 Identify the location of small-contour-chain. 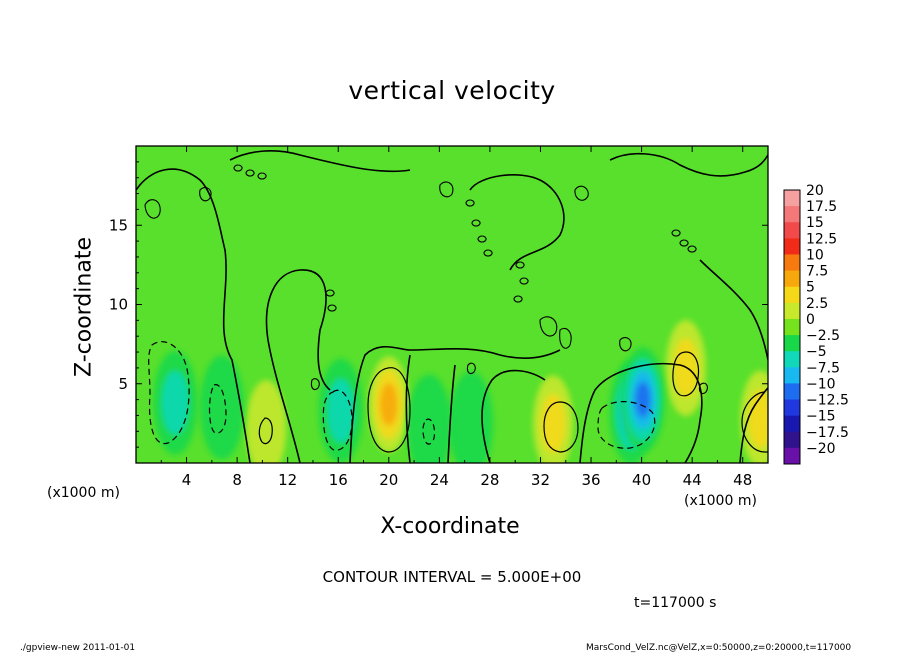
(465, 238).